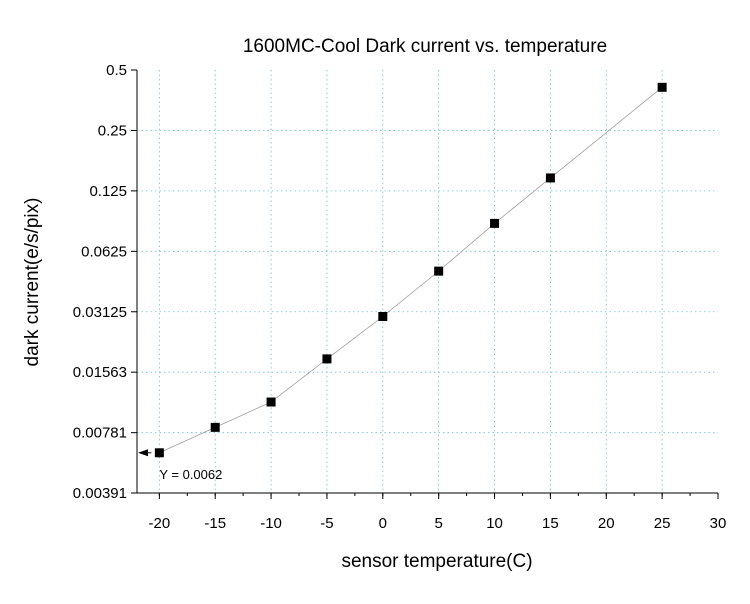 This screenshot has width=750, height=604. Describe the element at coordinates (606, 523) in the screenshot. I see `x-tick-label: 20` at that location.